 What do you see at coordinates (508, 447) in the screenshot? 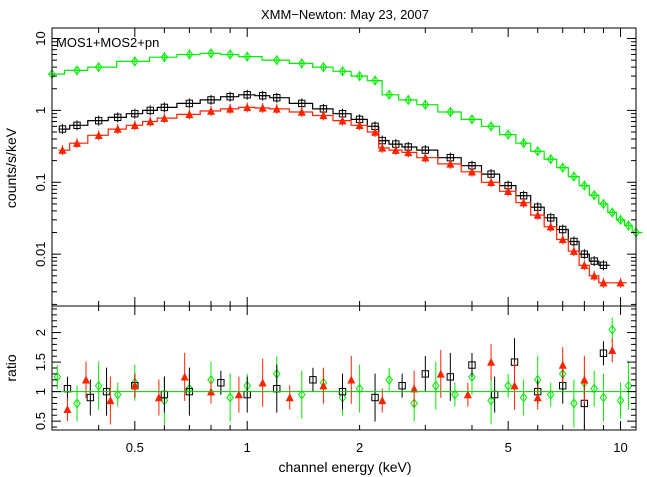
I see `x-tick-label: 5` at bounding box center [508, 447].